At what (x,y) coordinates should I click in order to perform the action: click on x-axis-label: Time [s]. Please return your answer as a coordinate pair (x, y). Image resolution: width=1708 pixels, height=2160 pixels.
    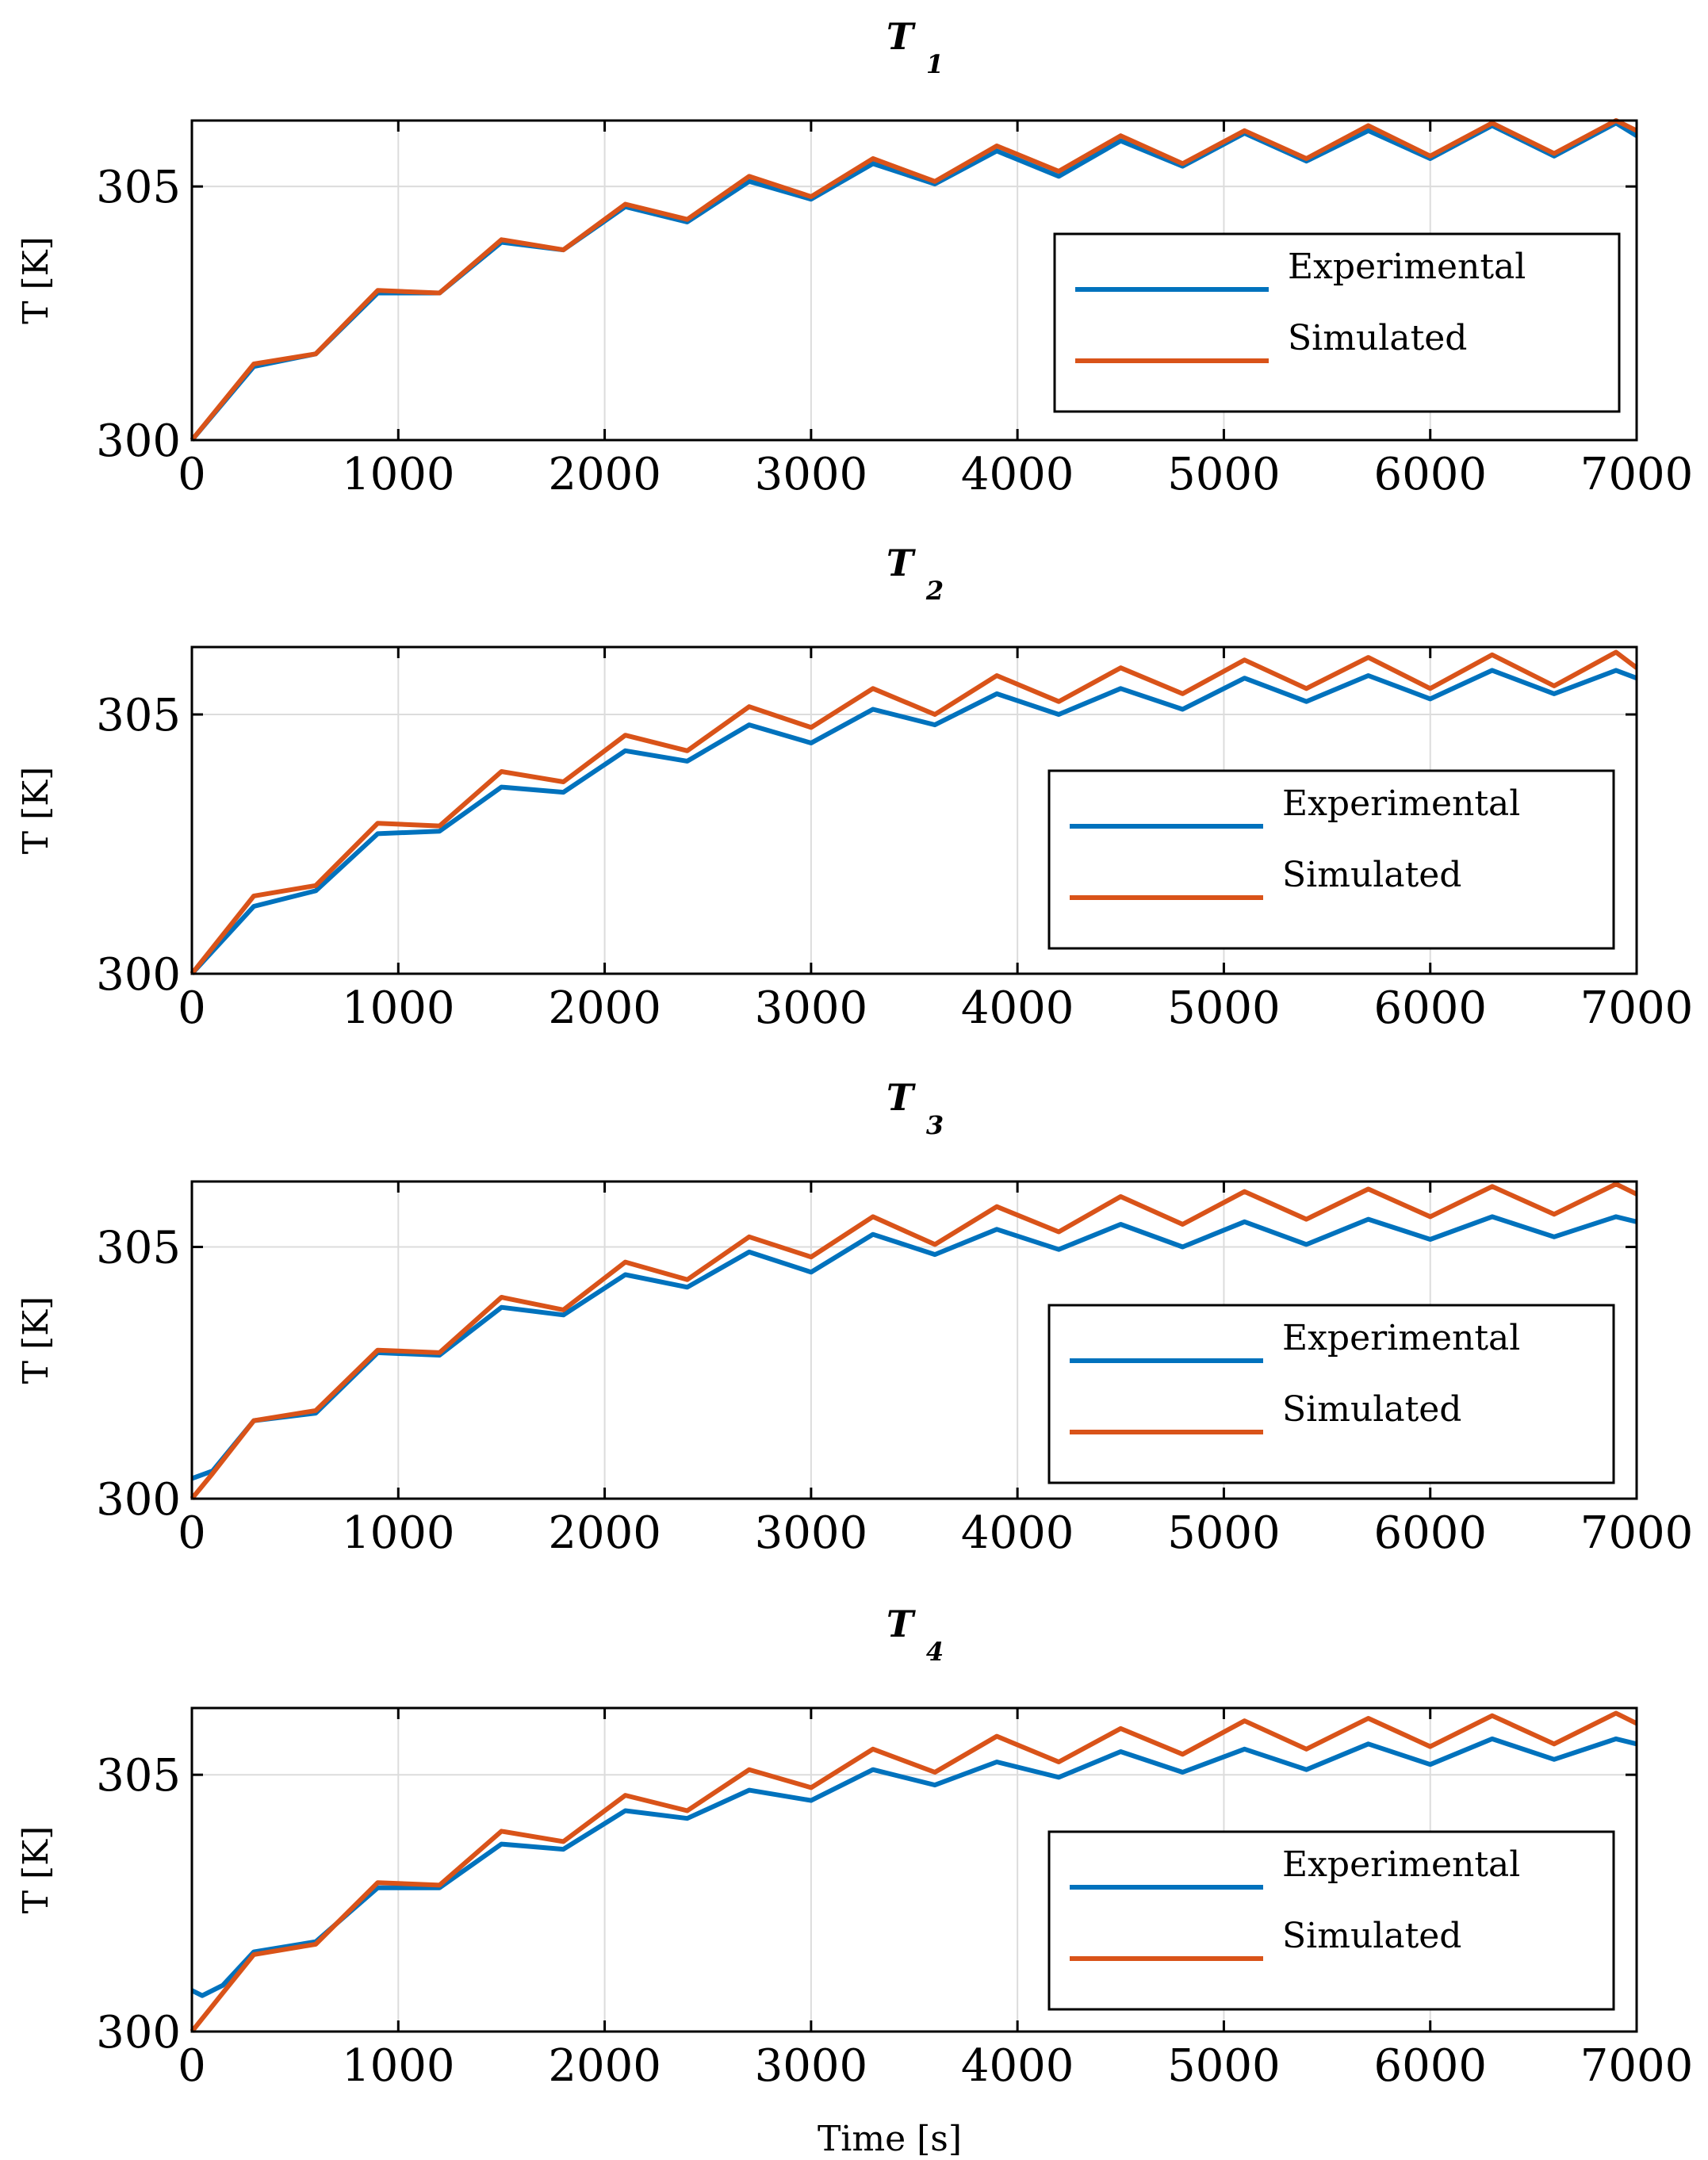
    Looking at the image, I should click on (890, 2139).